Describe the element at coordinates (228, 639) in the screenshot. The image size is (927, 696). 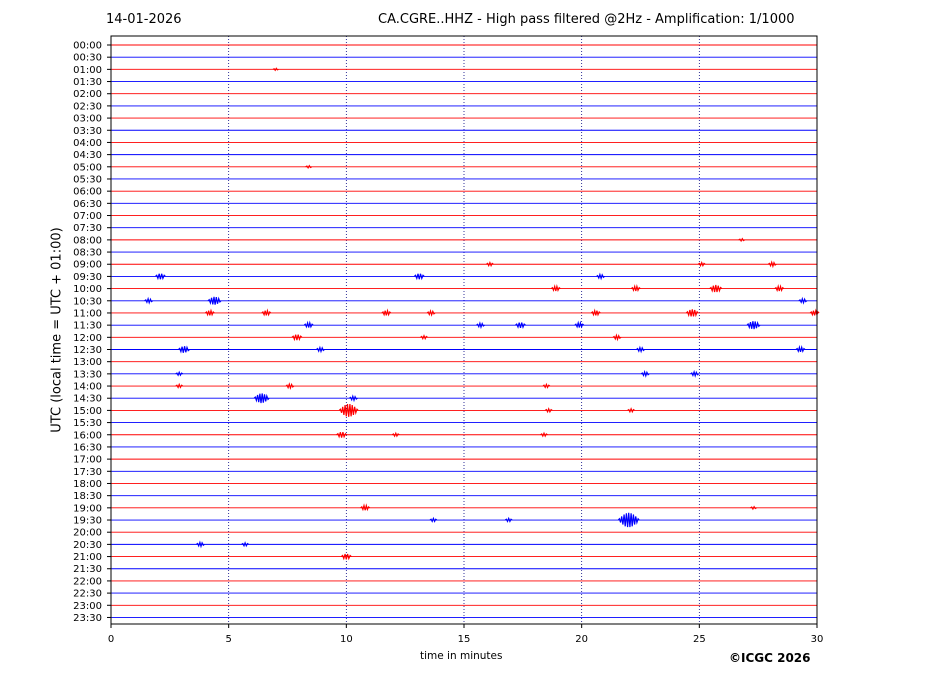
I see `x-tick-label: 5` at that location.